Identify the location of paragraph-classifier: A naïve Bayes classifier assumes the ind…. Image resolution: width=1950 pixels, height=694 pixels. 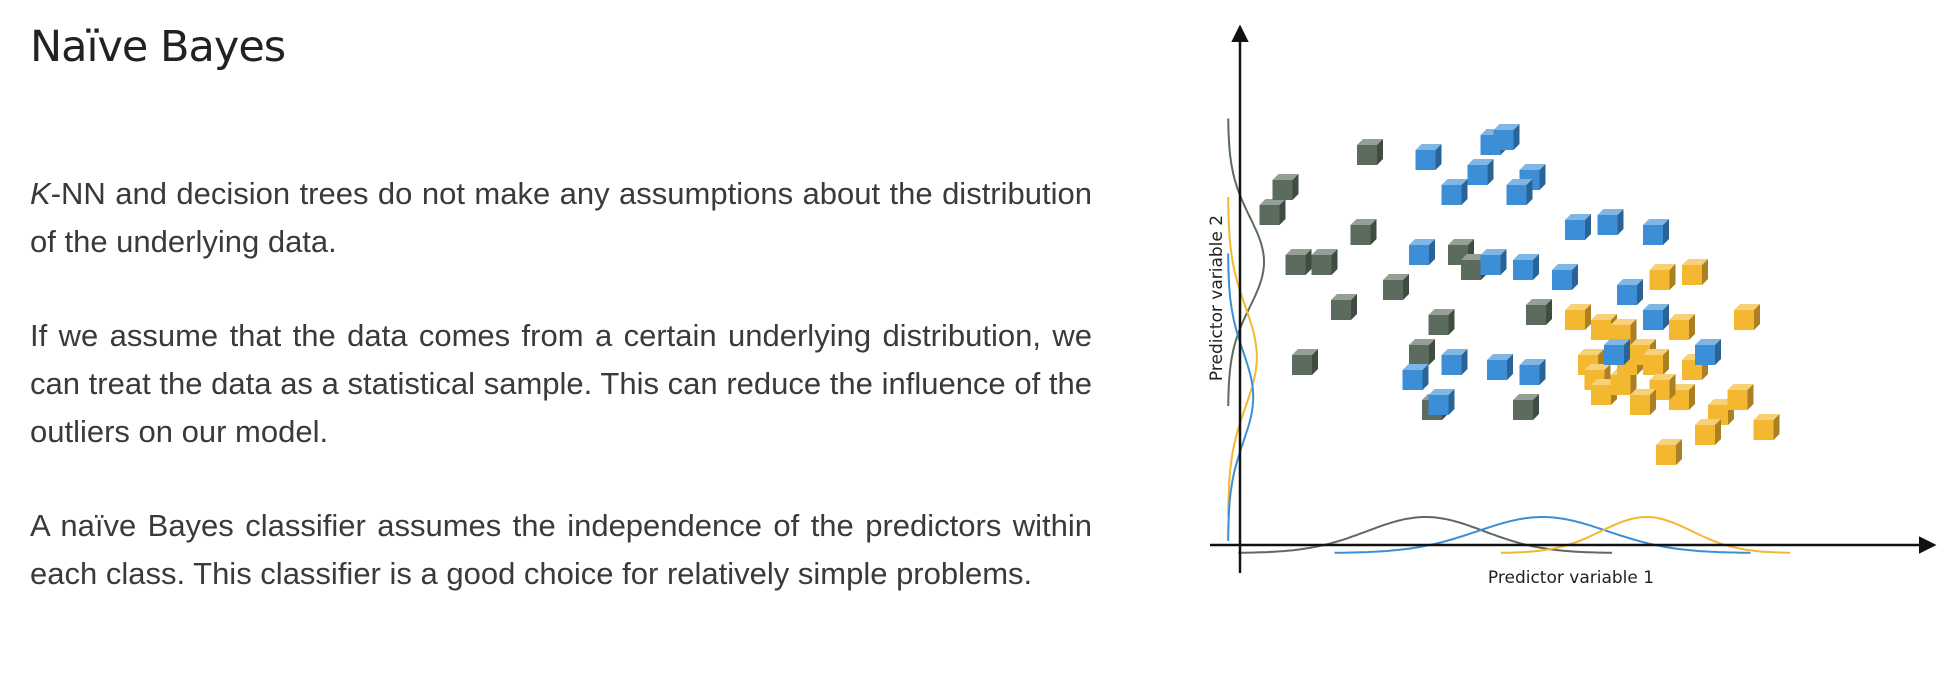
(561, 550).